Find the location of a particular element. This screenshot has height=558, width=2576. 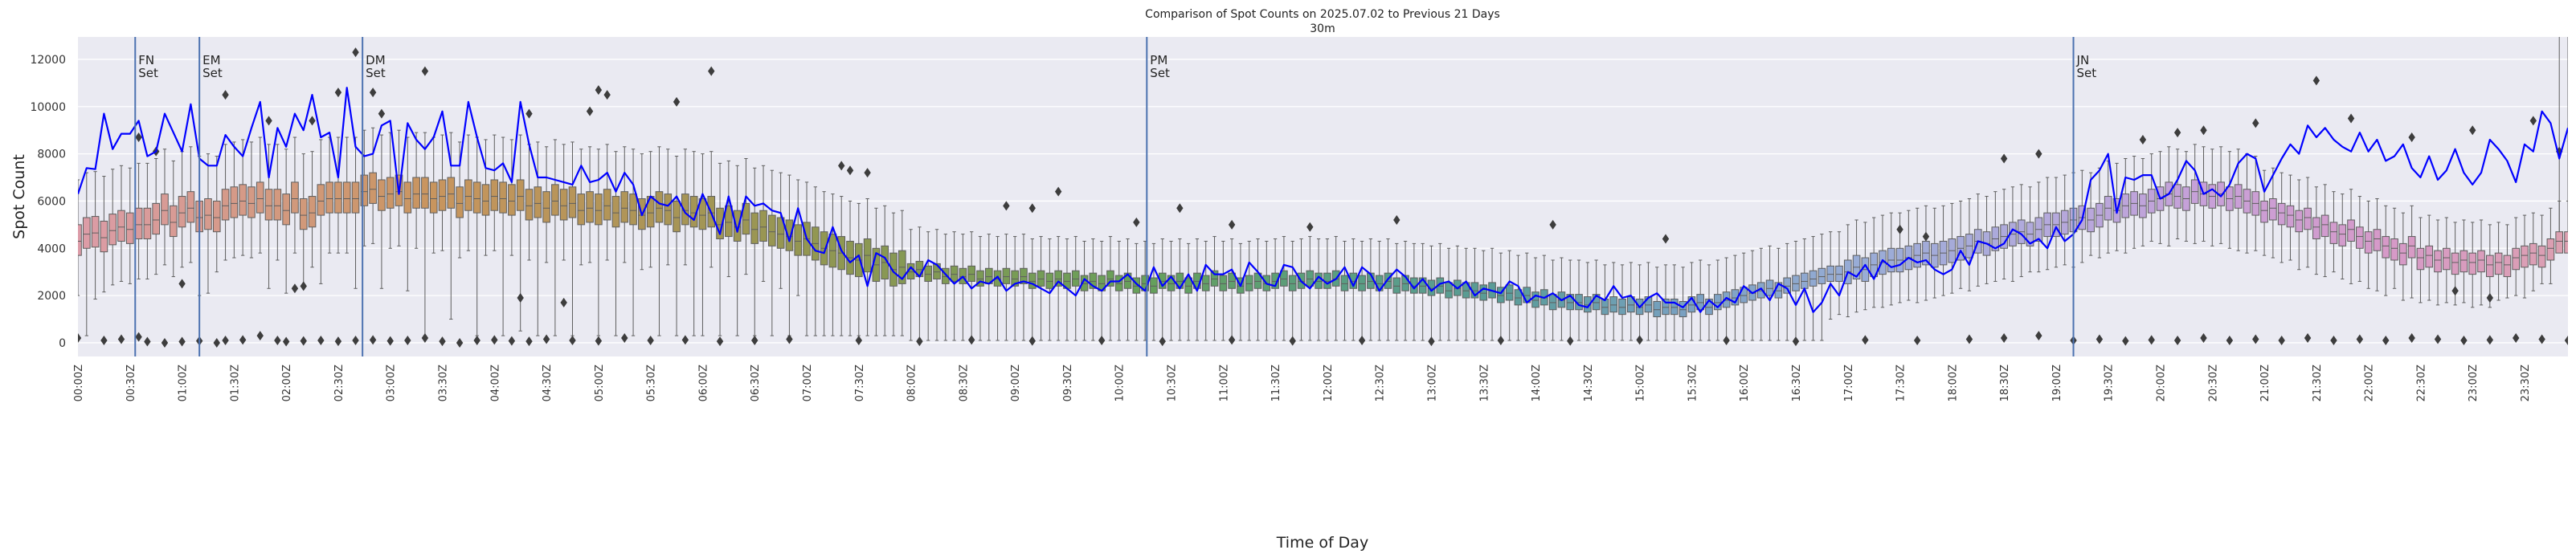

x-tick-label: 14:00Z is located at coordinates (1537, 383).